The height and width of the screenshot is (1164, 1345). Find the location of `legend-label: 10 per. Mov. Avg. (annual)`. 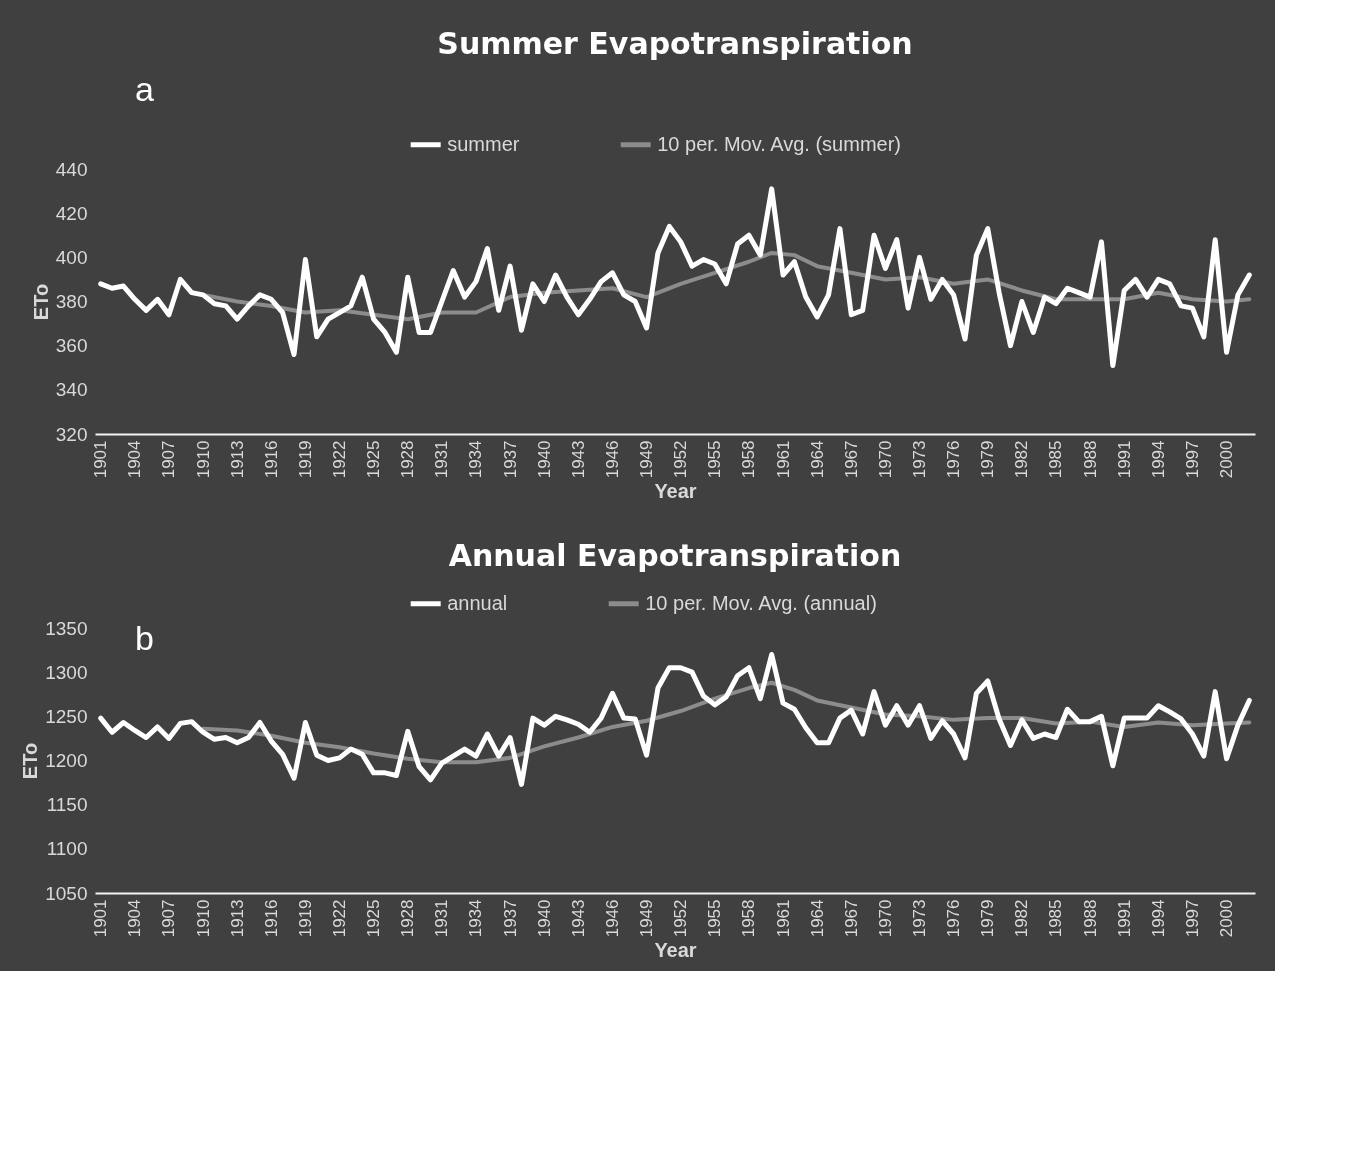

legend-label: 10 per. Mov. Avg. (annual) is located at coordinates (761, 602).